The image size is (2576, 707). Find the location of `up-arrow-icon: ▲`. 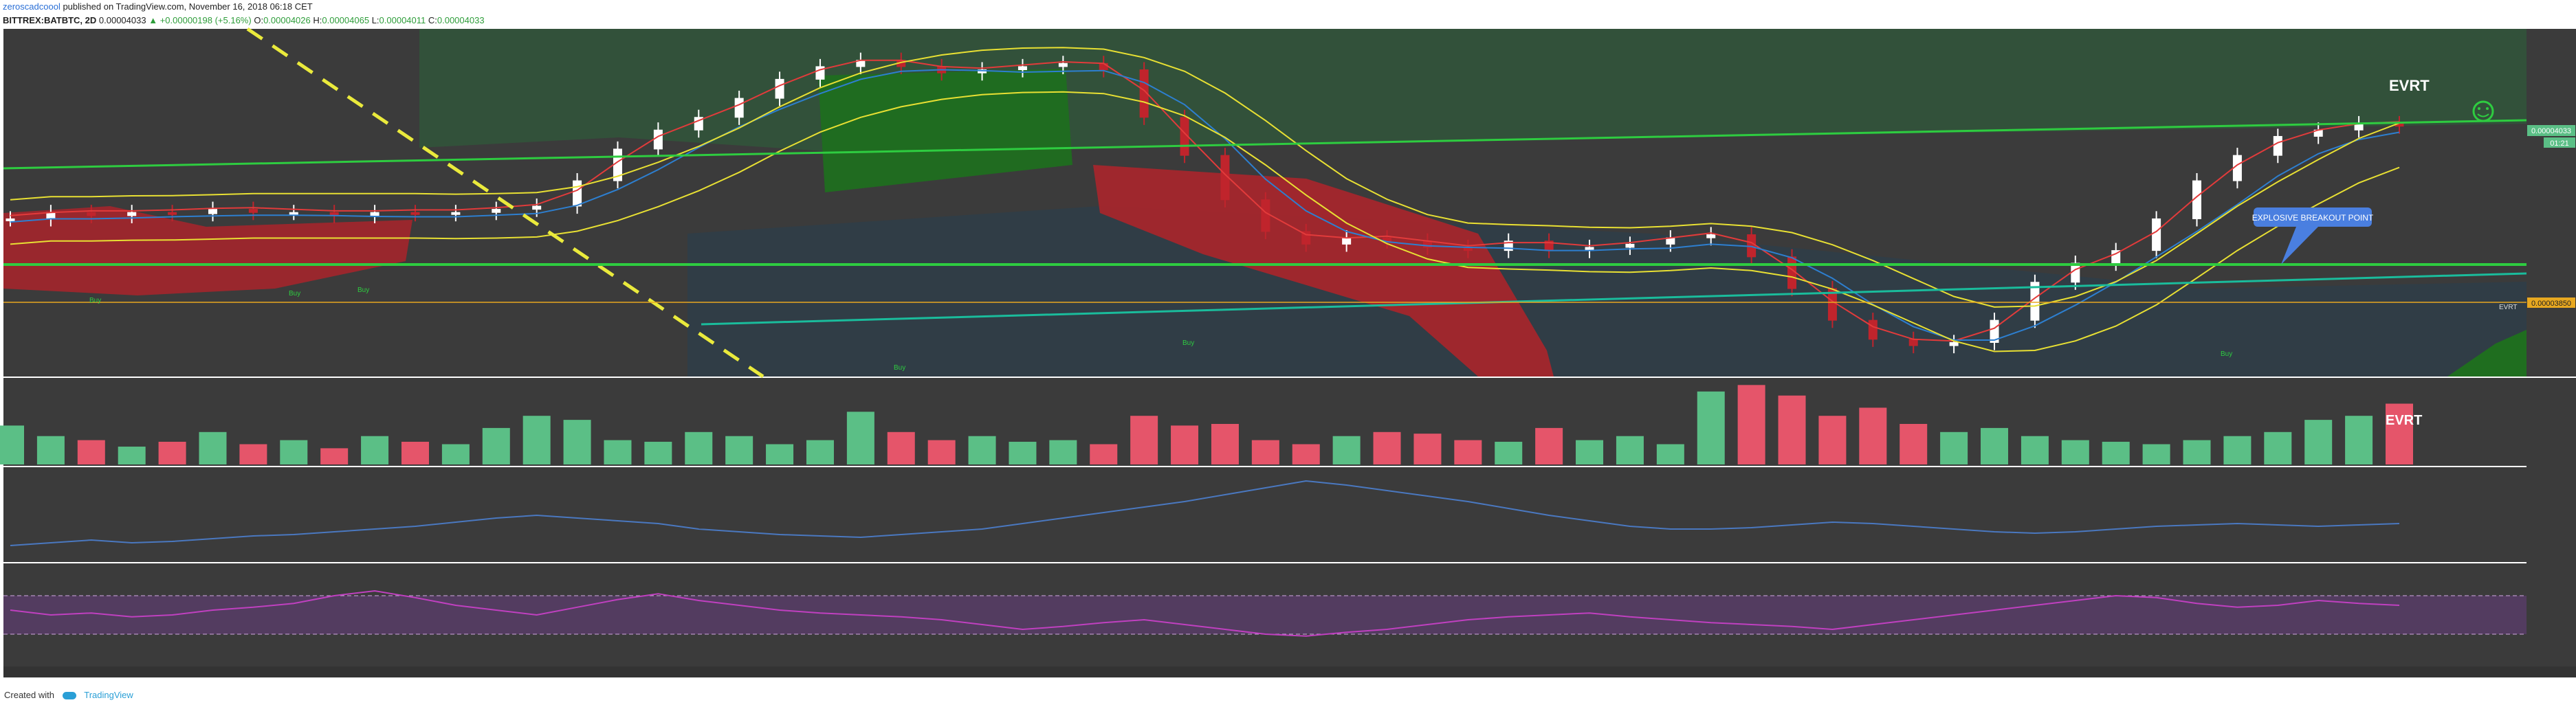

up-arrow-icon: ▲ is located at coordinates (153, 20).